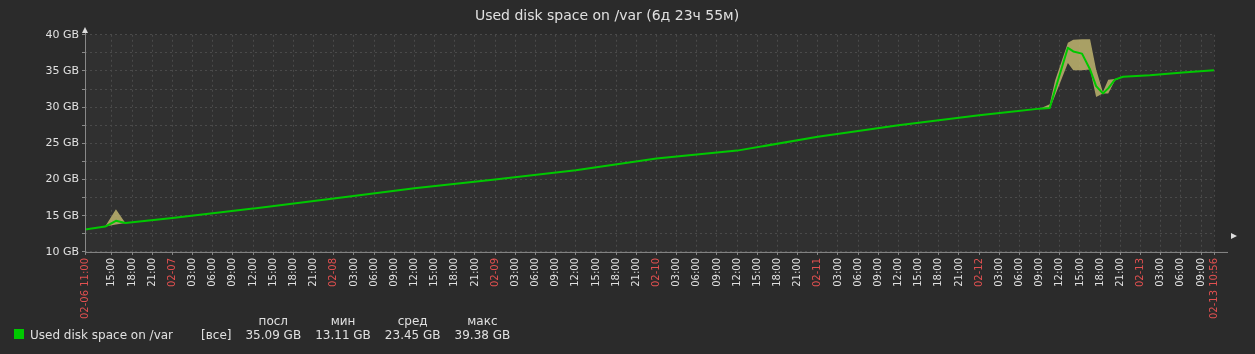  Describe the element at coordinates (62, 34) in the screenshot. I see `y-tick-label: 40 GB` at that location.